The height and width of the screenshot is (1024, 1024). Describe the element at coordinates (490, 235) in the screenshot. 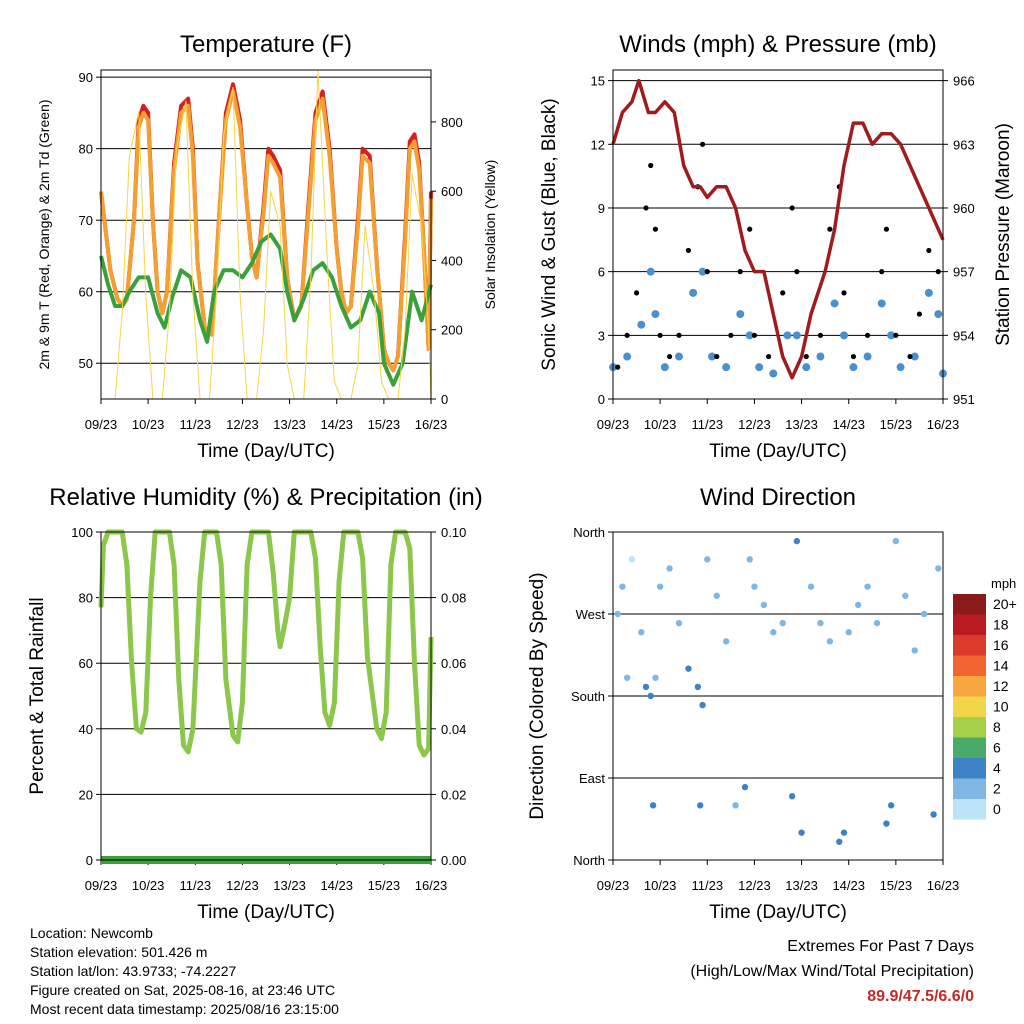

I see `y2-axis-label: Solar Insolation (Yellow)` at that location.